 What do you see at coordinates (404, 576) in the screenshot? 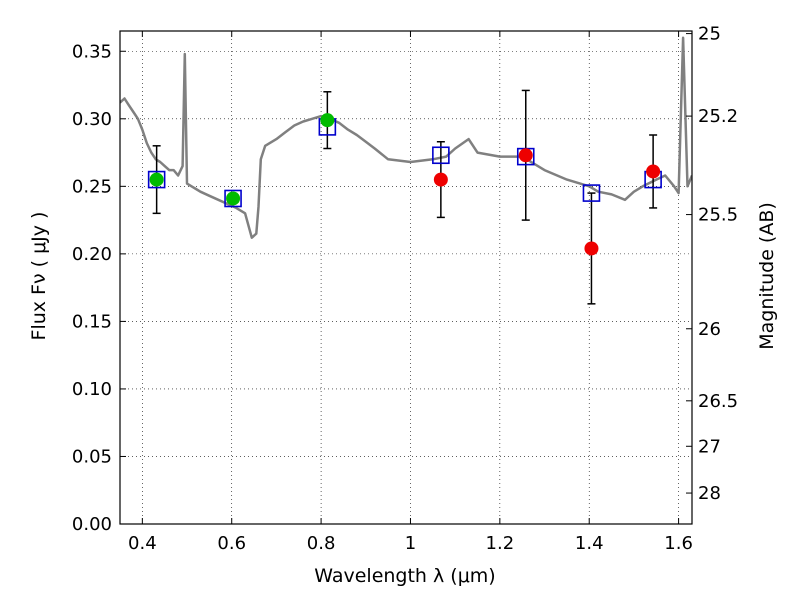
I see `x-axis-label: Wavelength λ (μm)` at bounding box center [404, 576].